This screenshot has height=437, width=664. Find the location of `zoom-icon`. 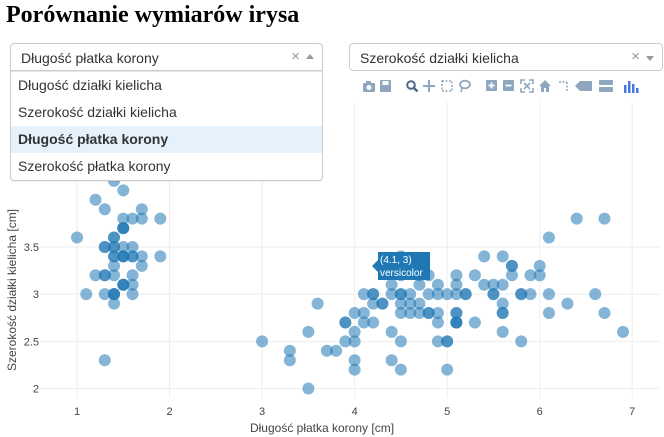

zoom-icon is located at coordinates (412, 86).